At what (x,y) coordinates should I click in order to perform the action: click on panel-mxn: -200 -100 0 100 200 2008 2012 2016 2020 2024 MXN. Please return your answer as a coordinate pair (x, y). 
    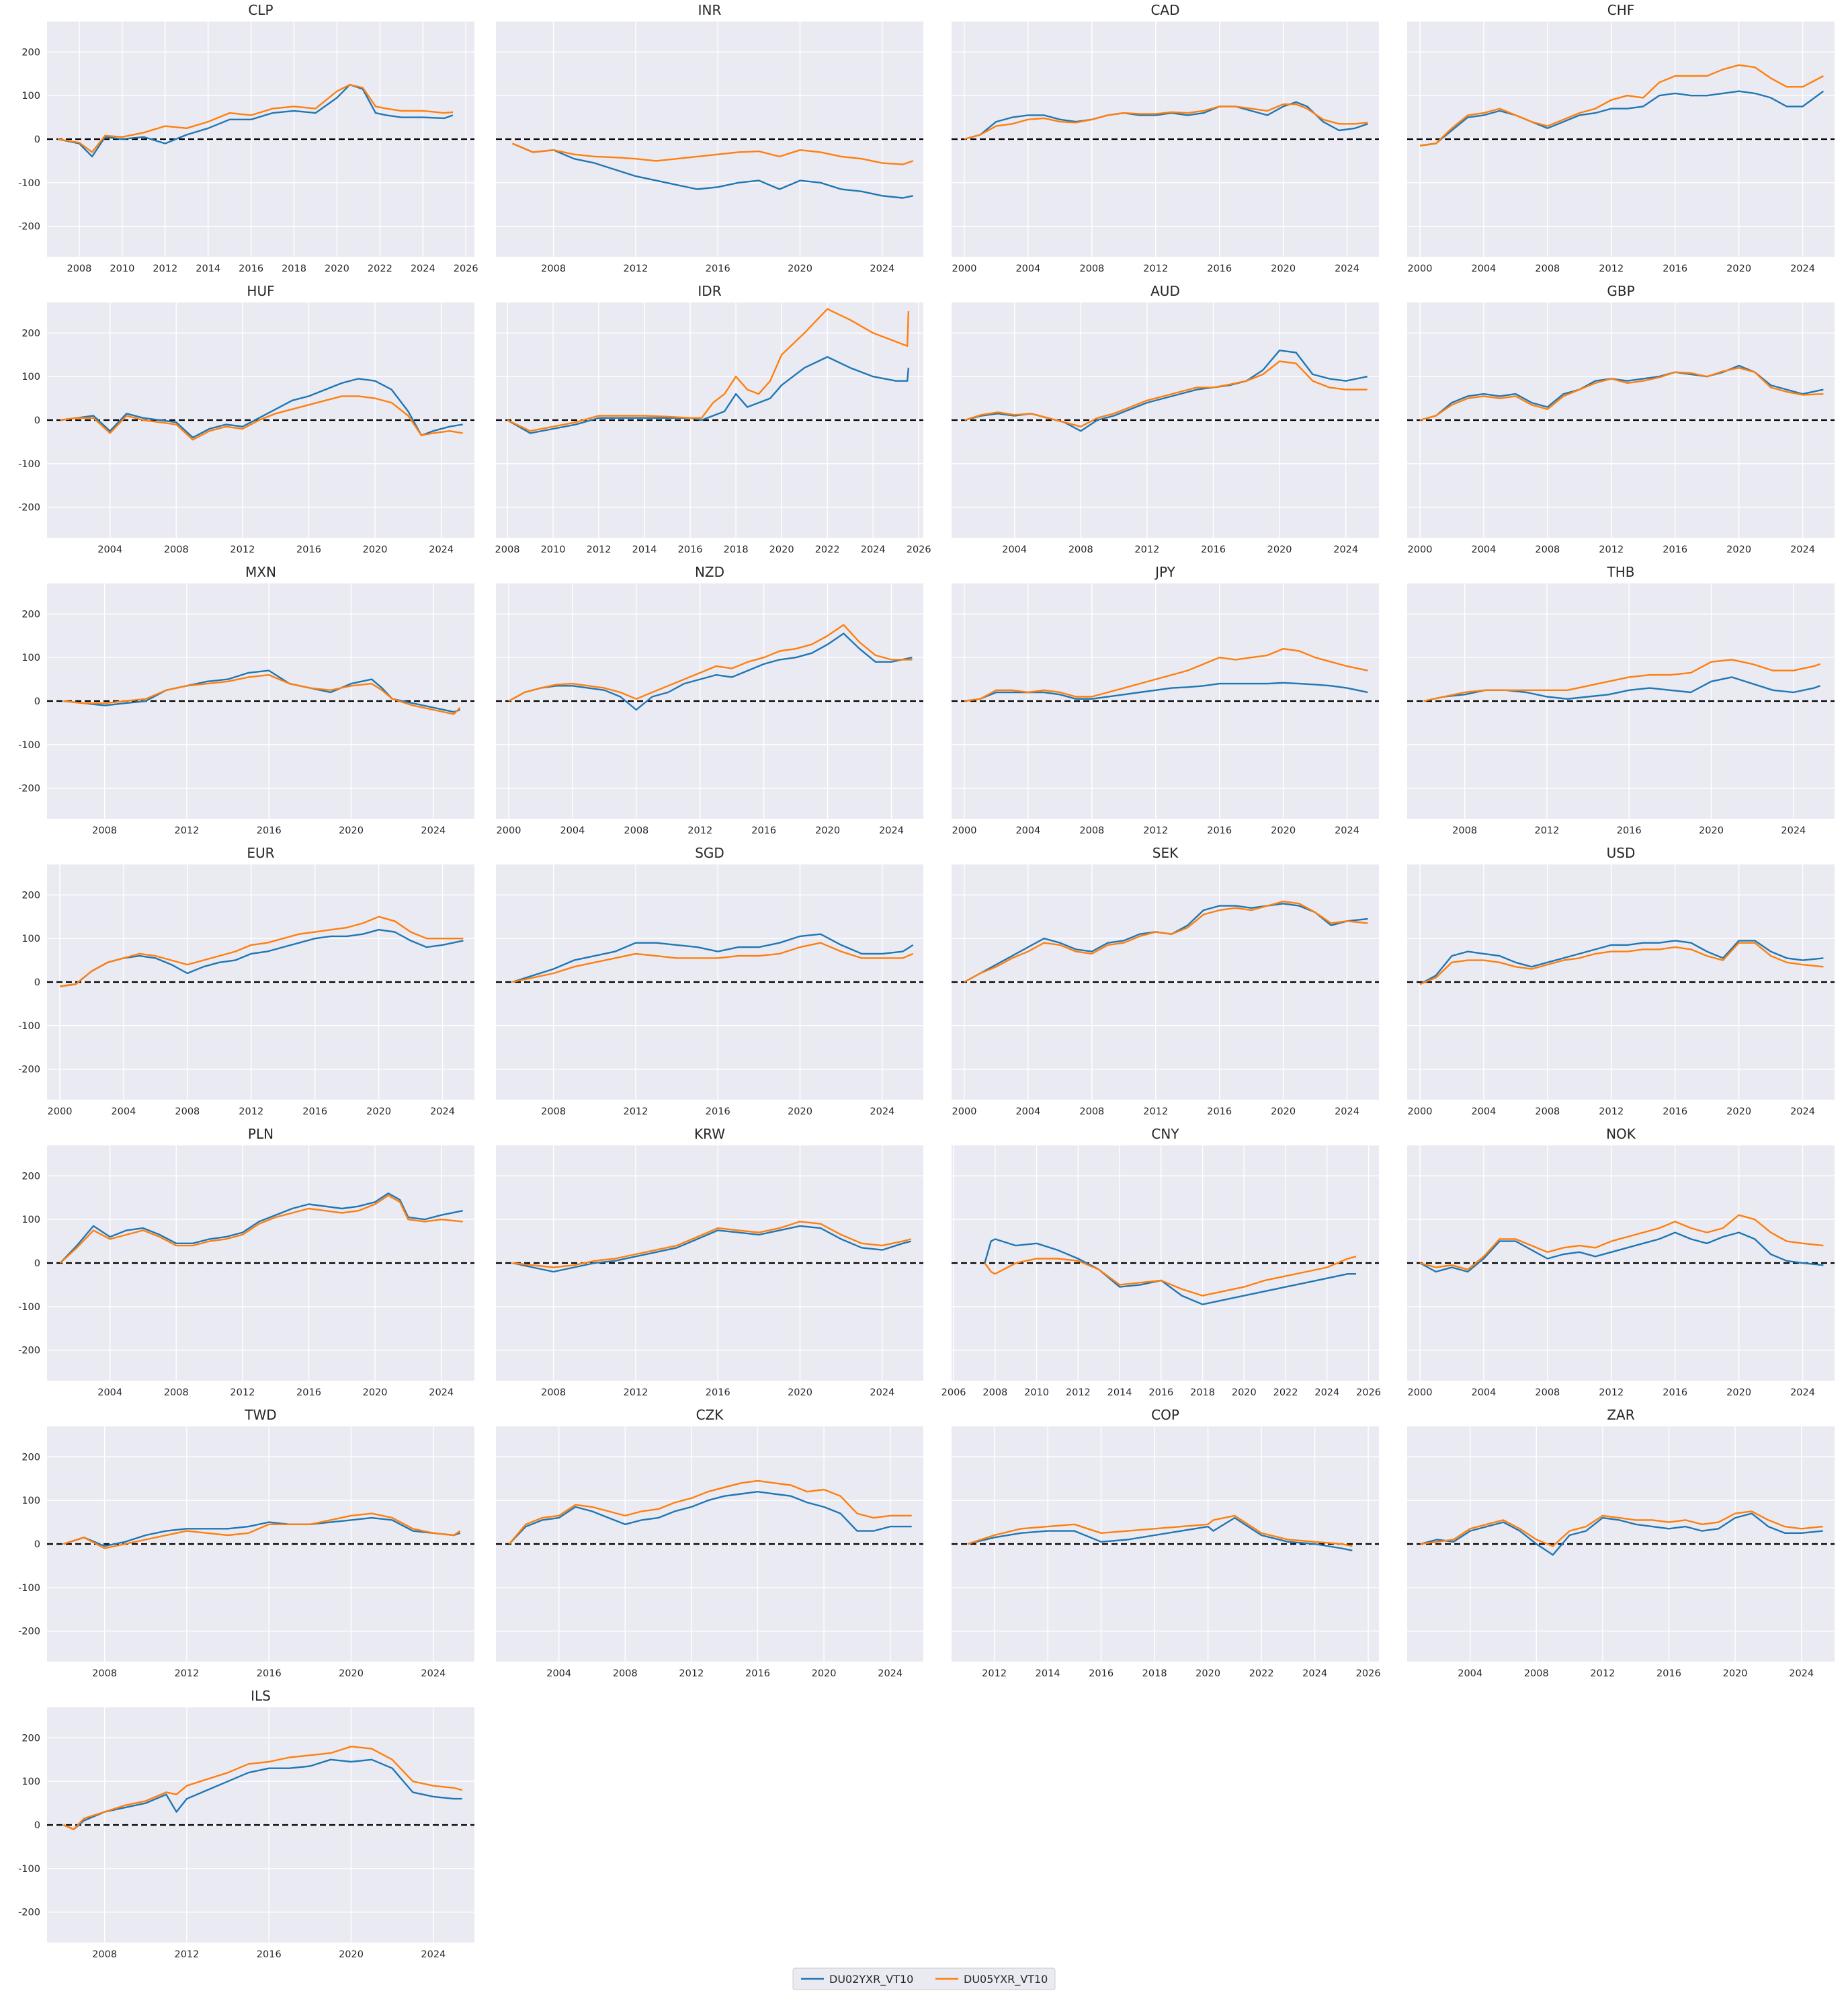
    Looking at the image, I should click on (246, 700).